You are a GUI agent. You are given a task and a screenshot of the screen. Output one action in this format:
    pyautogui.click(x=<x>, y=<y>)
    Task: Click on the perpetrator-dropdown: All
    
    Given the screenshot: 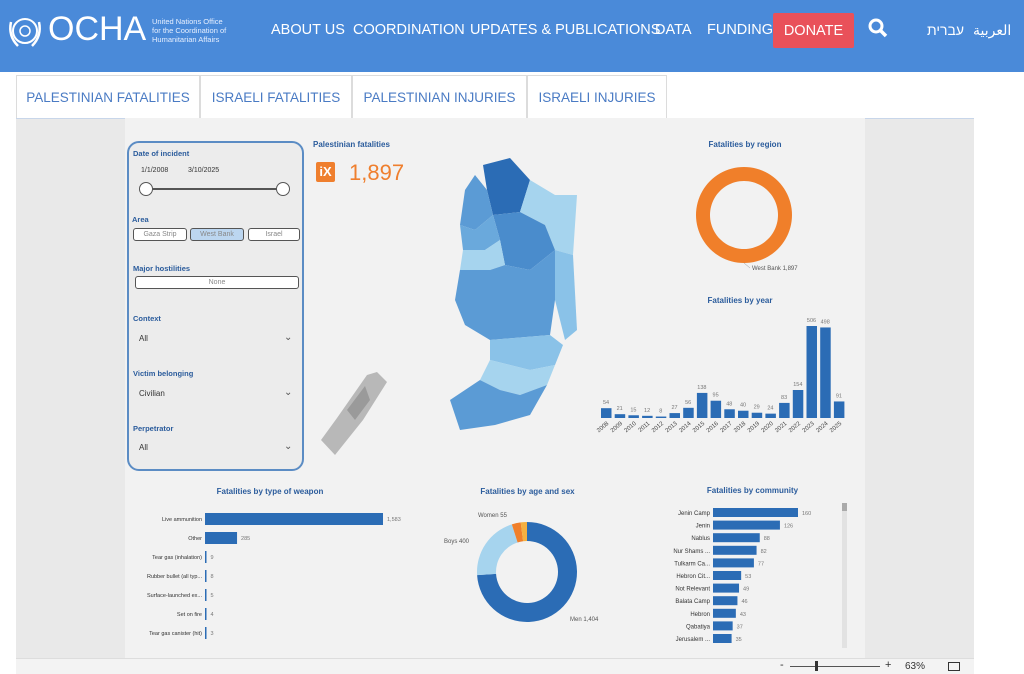 What is the action you would take?
    pyautogui.click(x=143, y=447)
    